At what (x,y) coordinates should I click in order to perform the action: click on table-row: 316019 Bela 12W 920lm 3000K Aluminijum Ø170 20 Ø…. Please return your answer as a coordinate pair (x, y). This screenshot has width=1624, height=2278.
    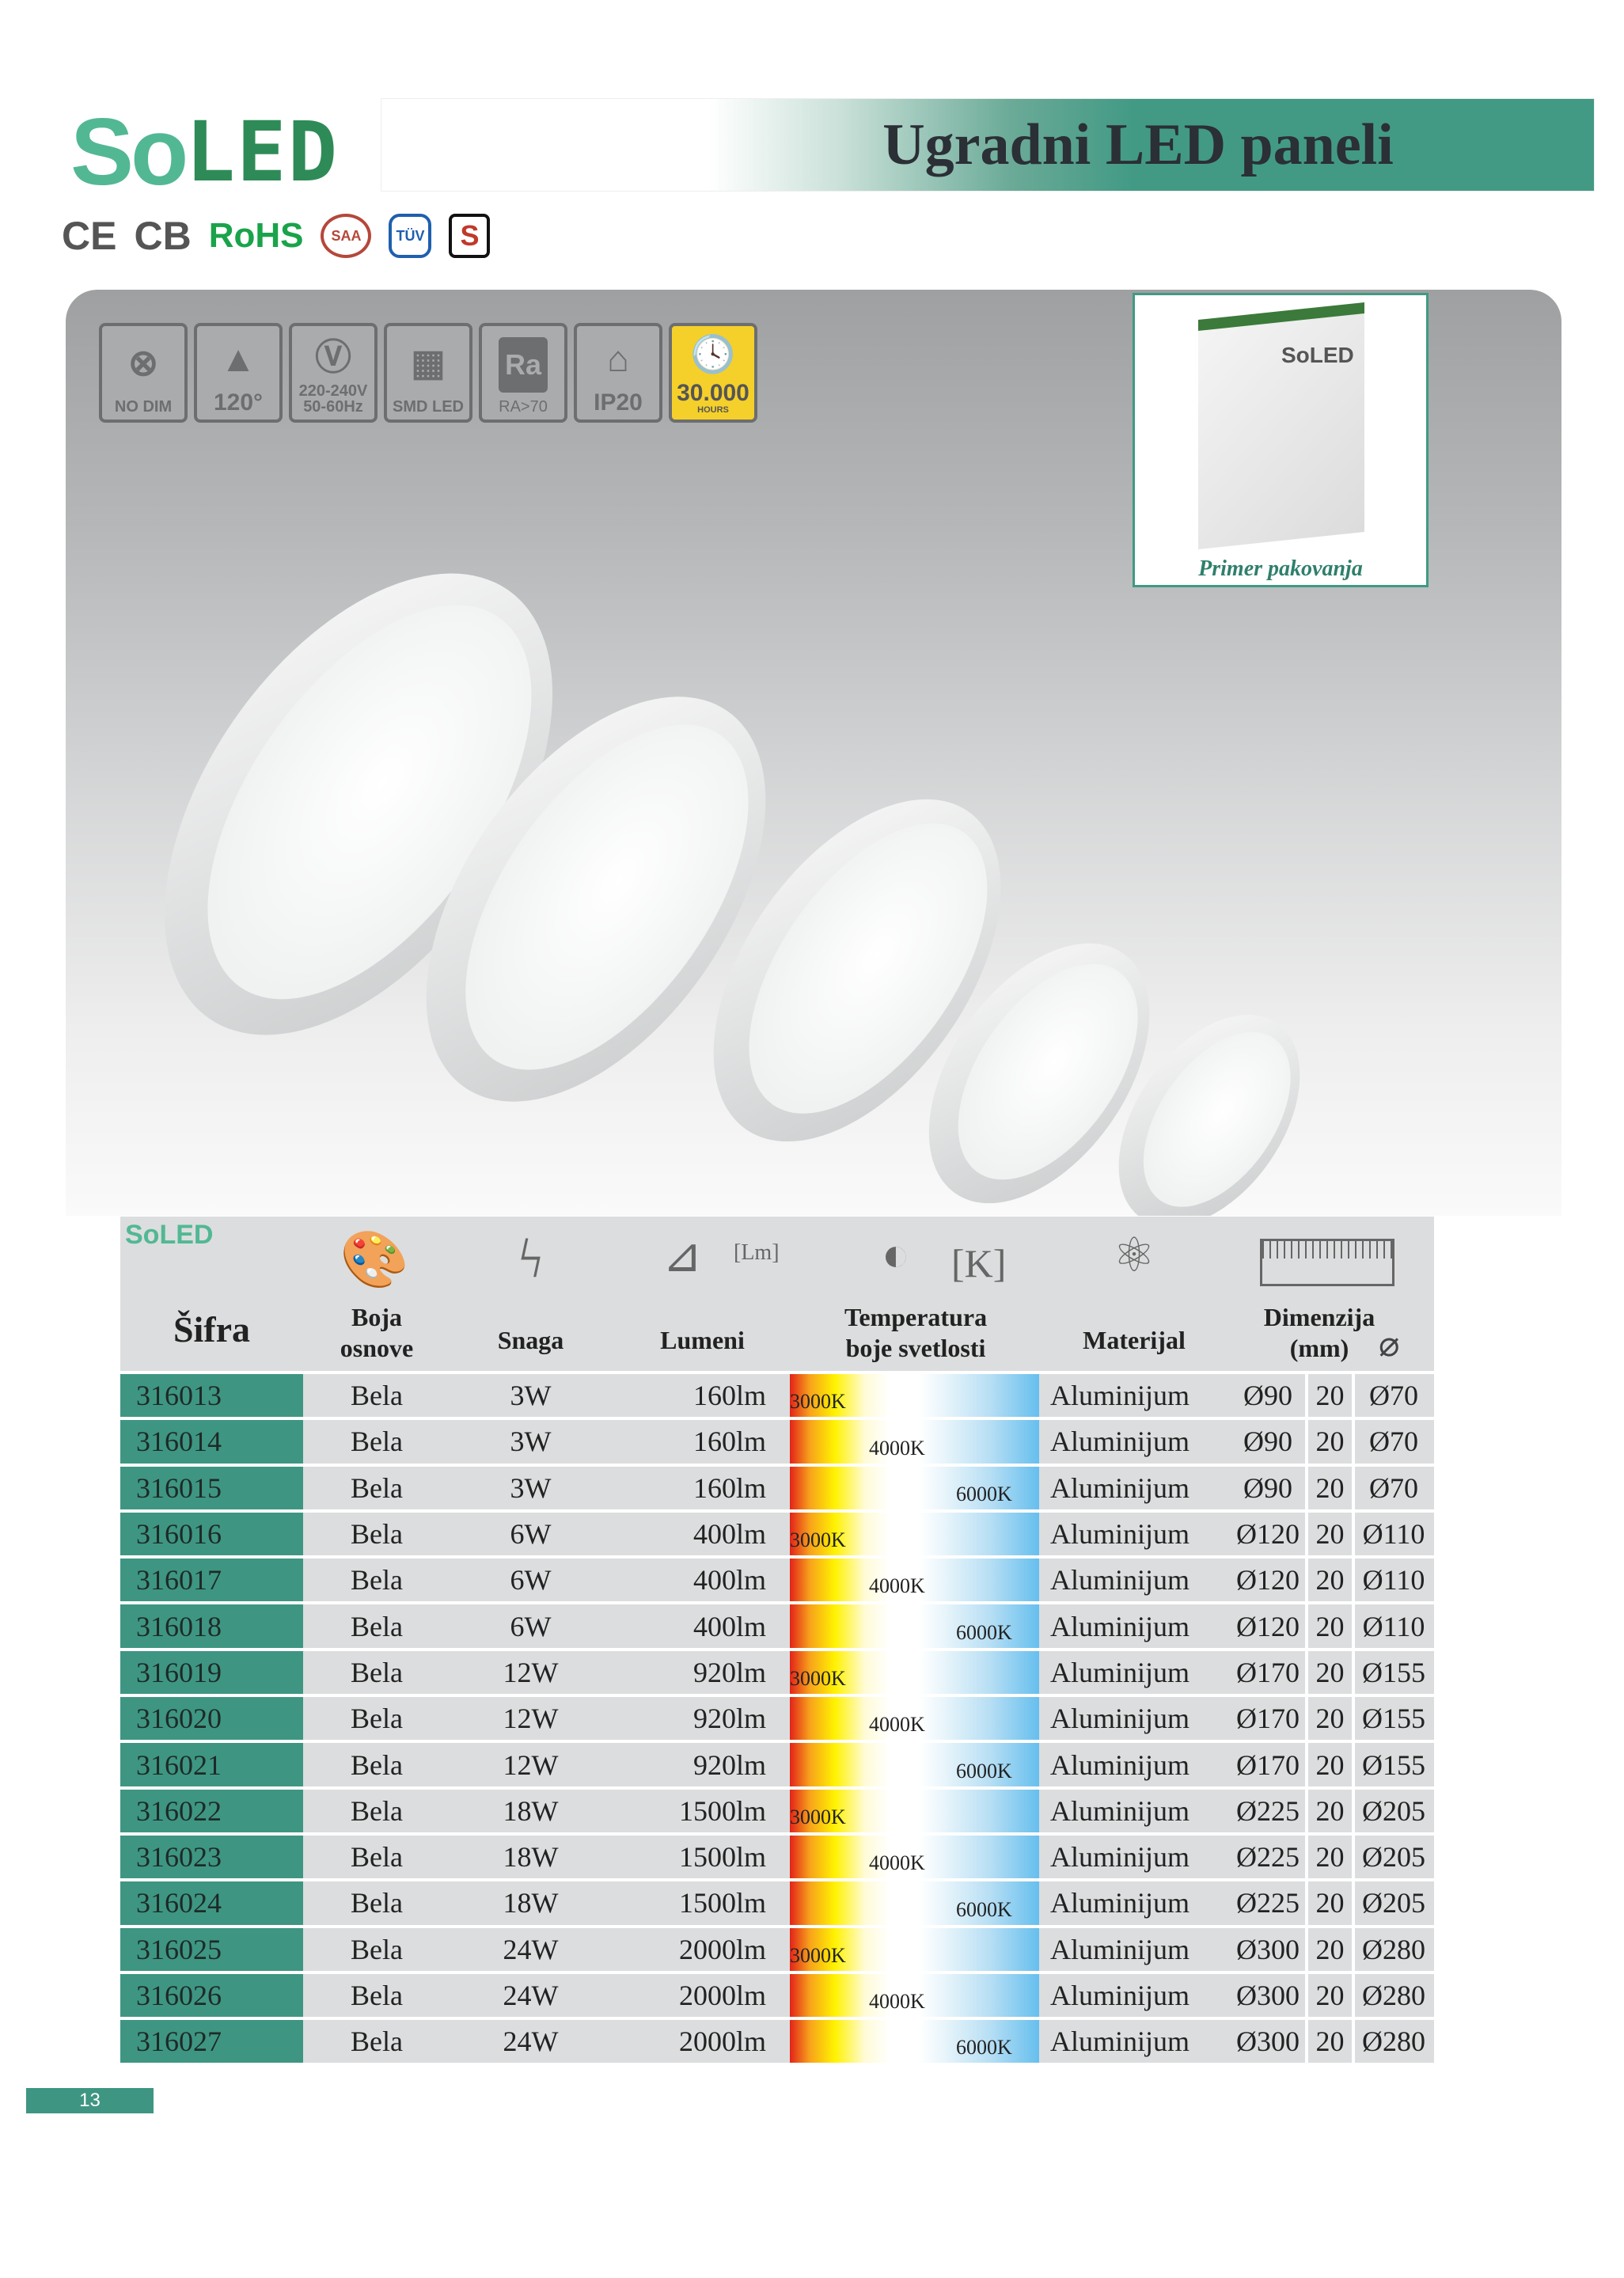
    Looking at the image, I should click on (777, 1671).